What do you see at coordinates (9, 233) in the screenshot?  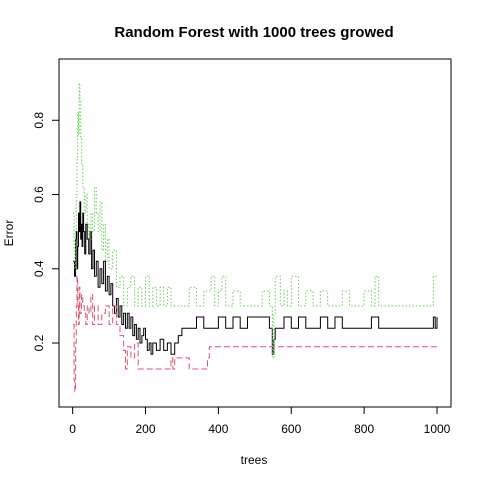 I see `y-axis-label: Error` at bounding box center [9, 233].